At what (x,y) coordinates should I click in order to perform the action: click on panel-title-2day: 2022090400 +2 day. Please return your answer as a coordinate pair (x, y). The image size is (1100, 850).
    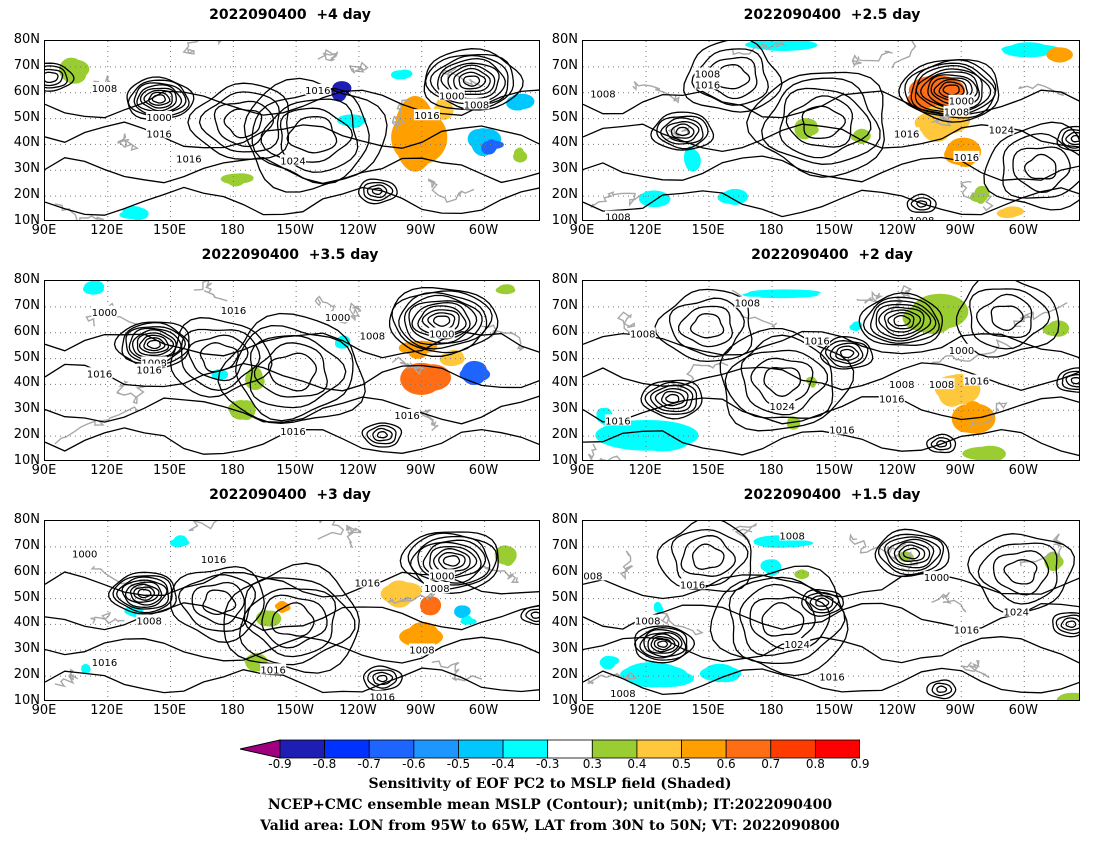
    Looking at the image, I should click on (832, 255).